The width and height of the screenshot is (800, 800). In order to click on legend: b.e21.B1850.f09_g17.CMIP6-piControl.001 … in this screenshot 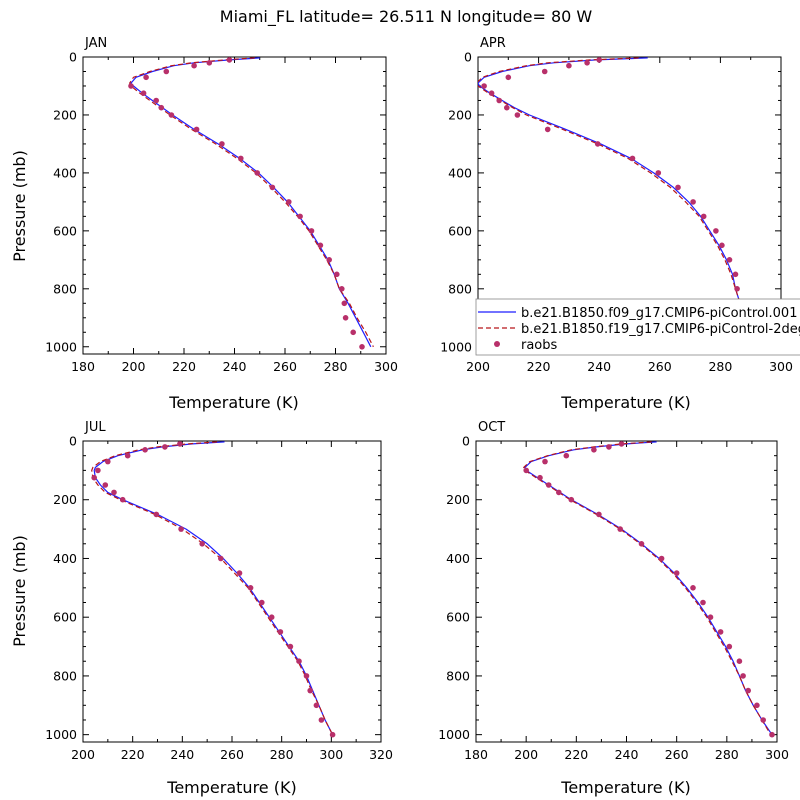, I will do `click(637, 327)`.